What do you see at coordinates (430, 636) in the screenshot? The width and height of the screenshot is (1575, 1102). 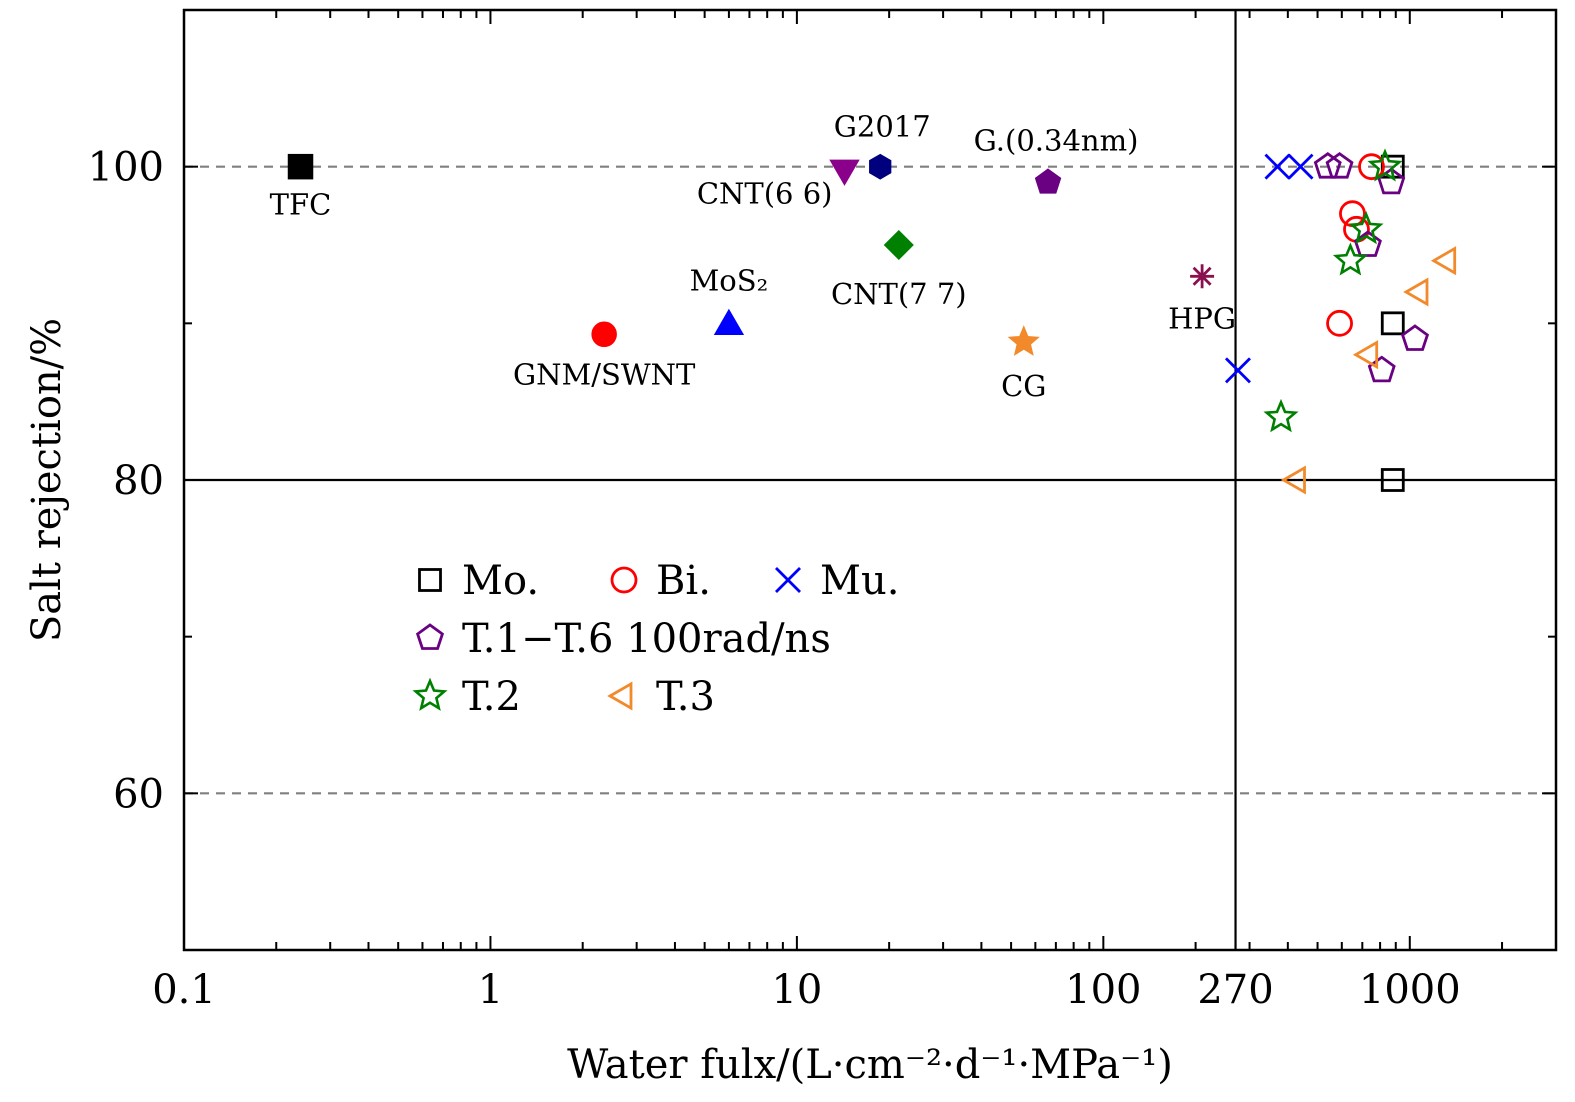 I see `legend-marker-t-1-t-6-100rad-ns` at bounding box center [430, 636].